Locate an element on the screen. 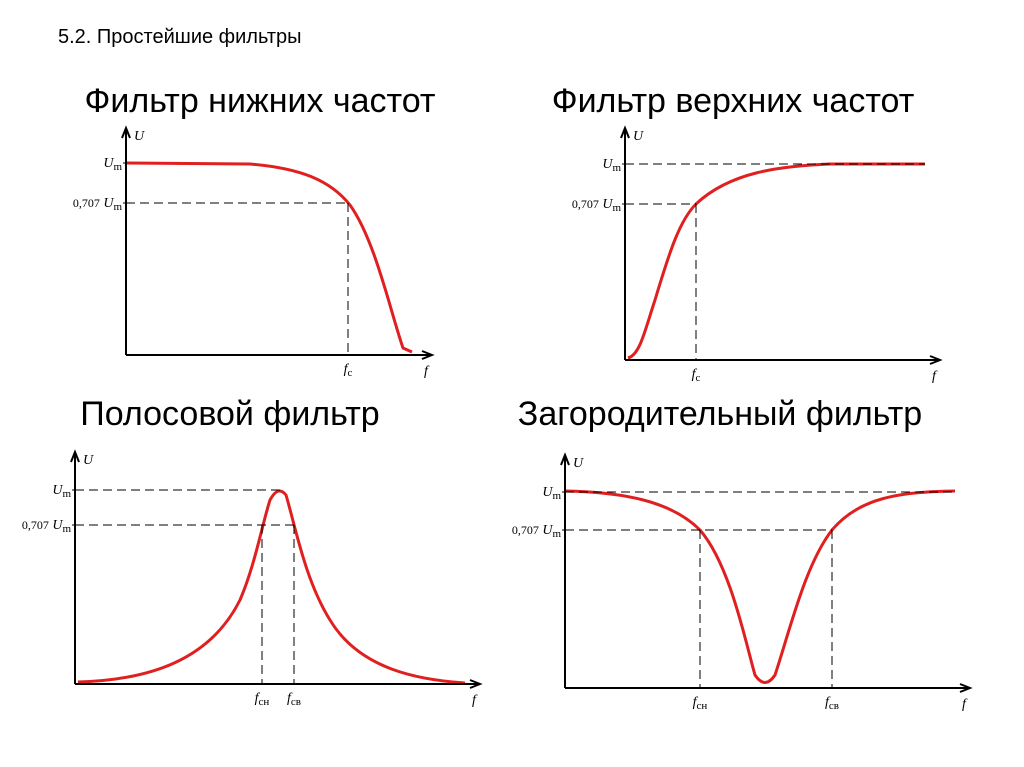 The image size is (1024, 767). bandstop-curve is located at coordinates (760, 586).